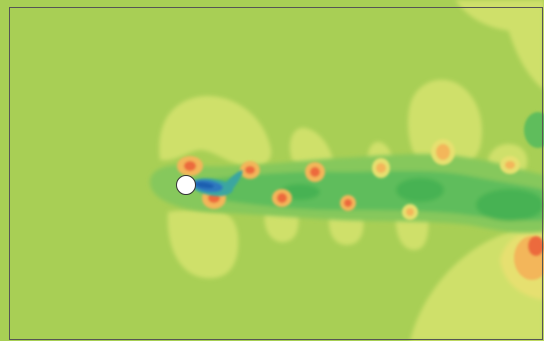 The width and height of the screenshot is (544, 341). Describe the element at coordinates (215, 131) in the screenshot. I see `upper-lobe-near-cylinder` at that location.